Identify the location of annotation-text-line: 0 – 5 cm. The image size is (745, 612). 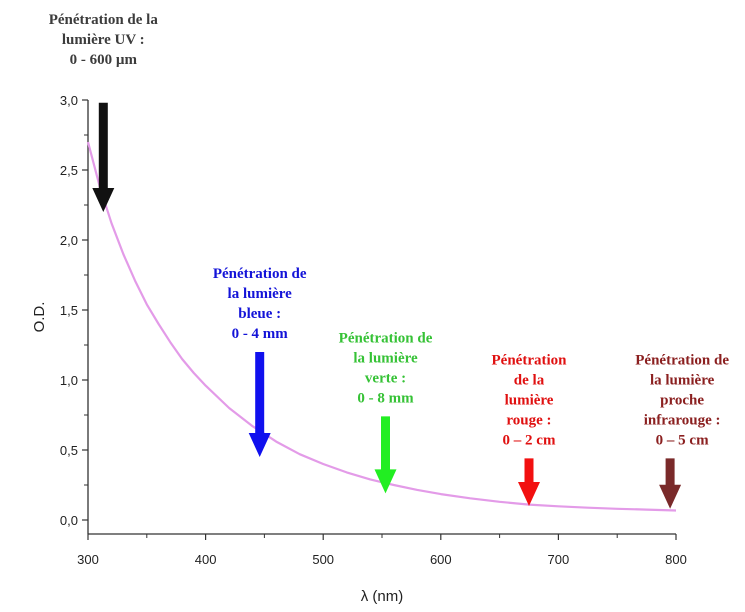
(682, 440).